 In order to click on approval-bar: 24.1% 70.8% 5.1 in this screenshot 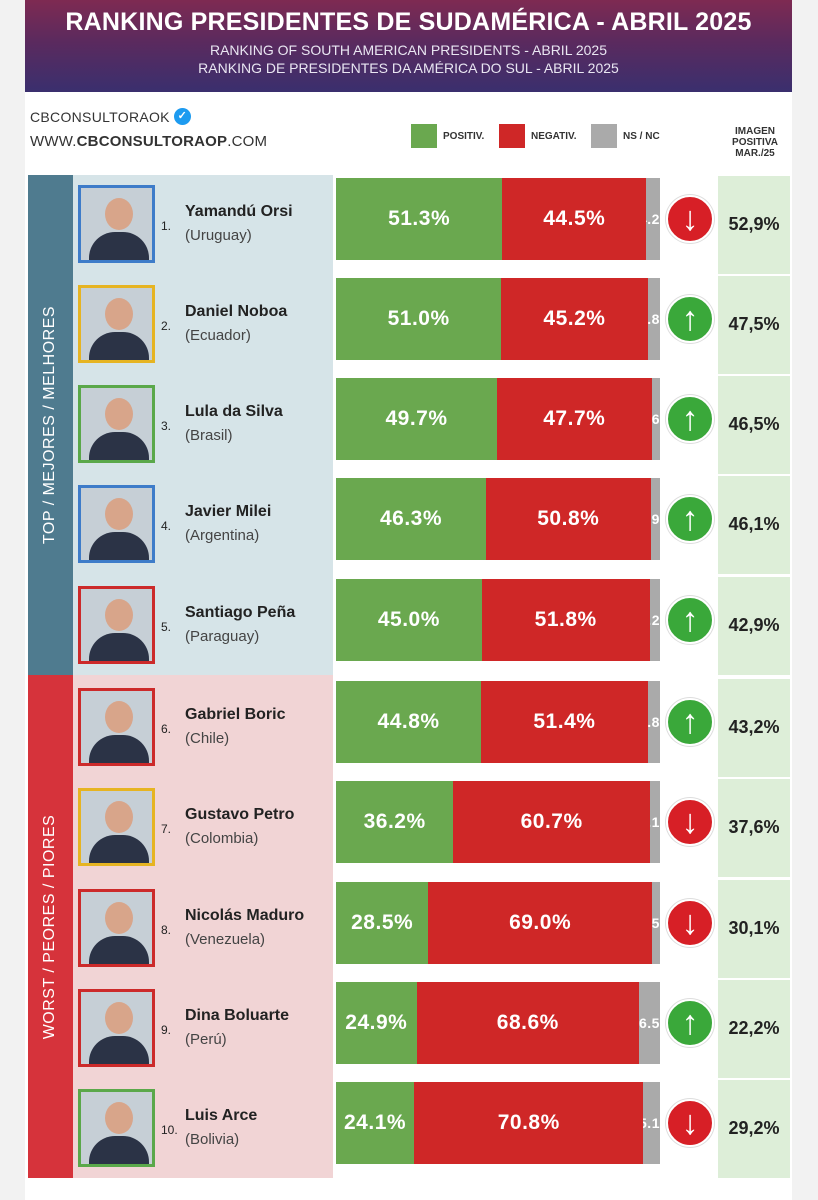, I will do `click(498, 1123)`.